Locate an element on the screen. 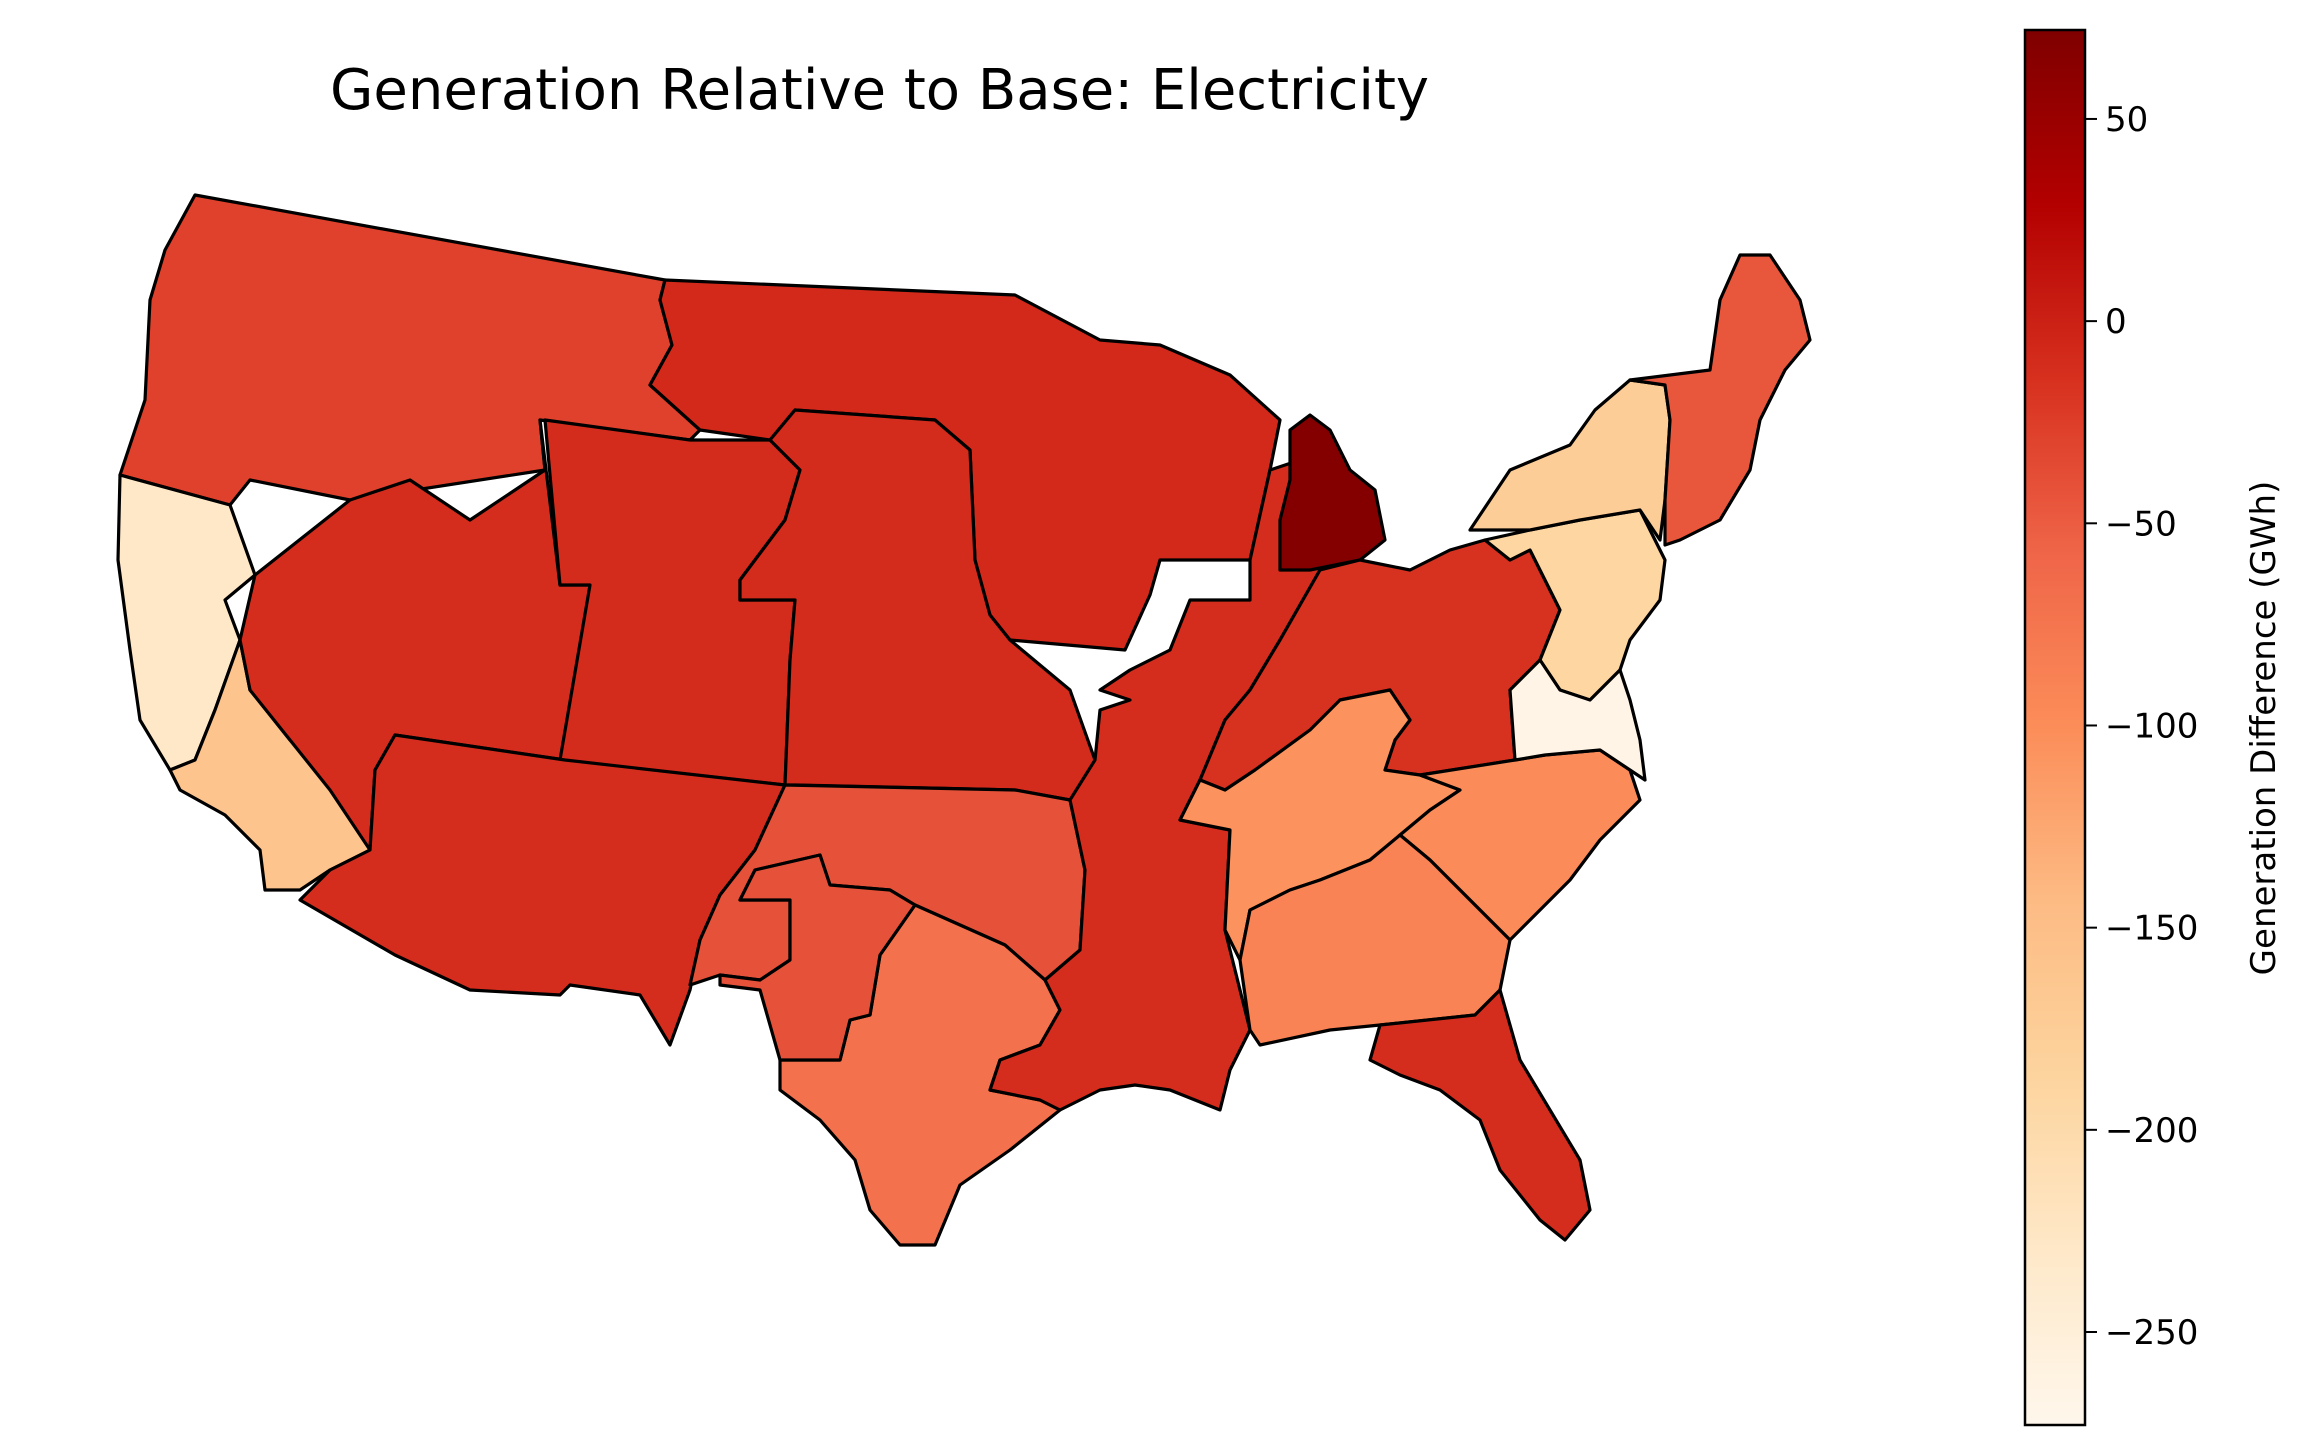 The image size is (2305, 1446). colorbar-tick-label: −100 is located at coordinates (2151, 726).